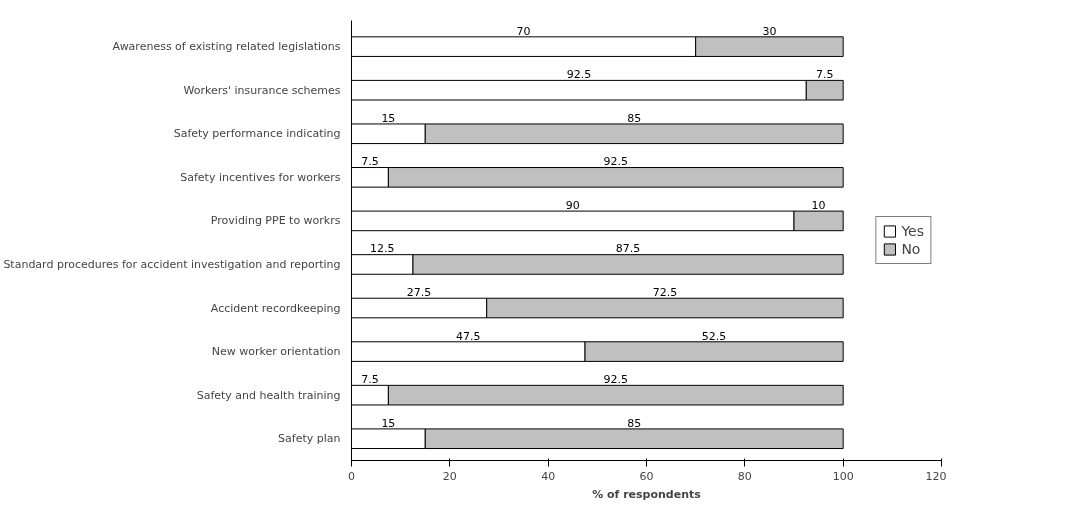 This screenshot has height=510, width=1068. What do you see at coordinates (382, 249) in the screenshot?
I see `data-label: 12.5` at bounding box center [382, 249].